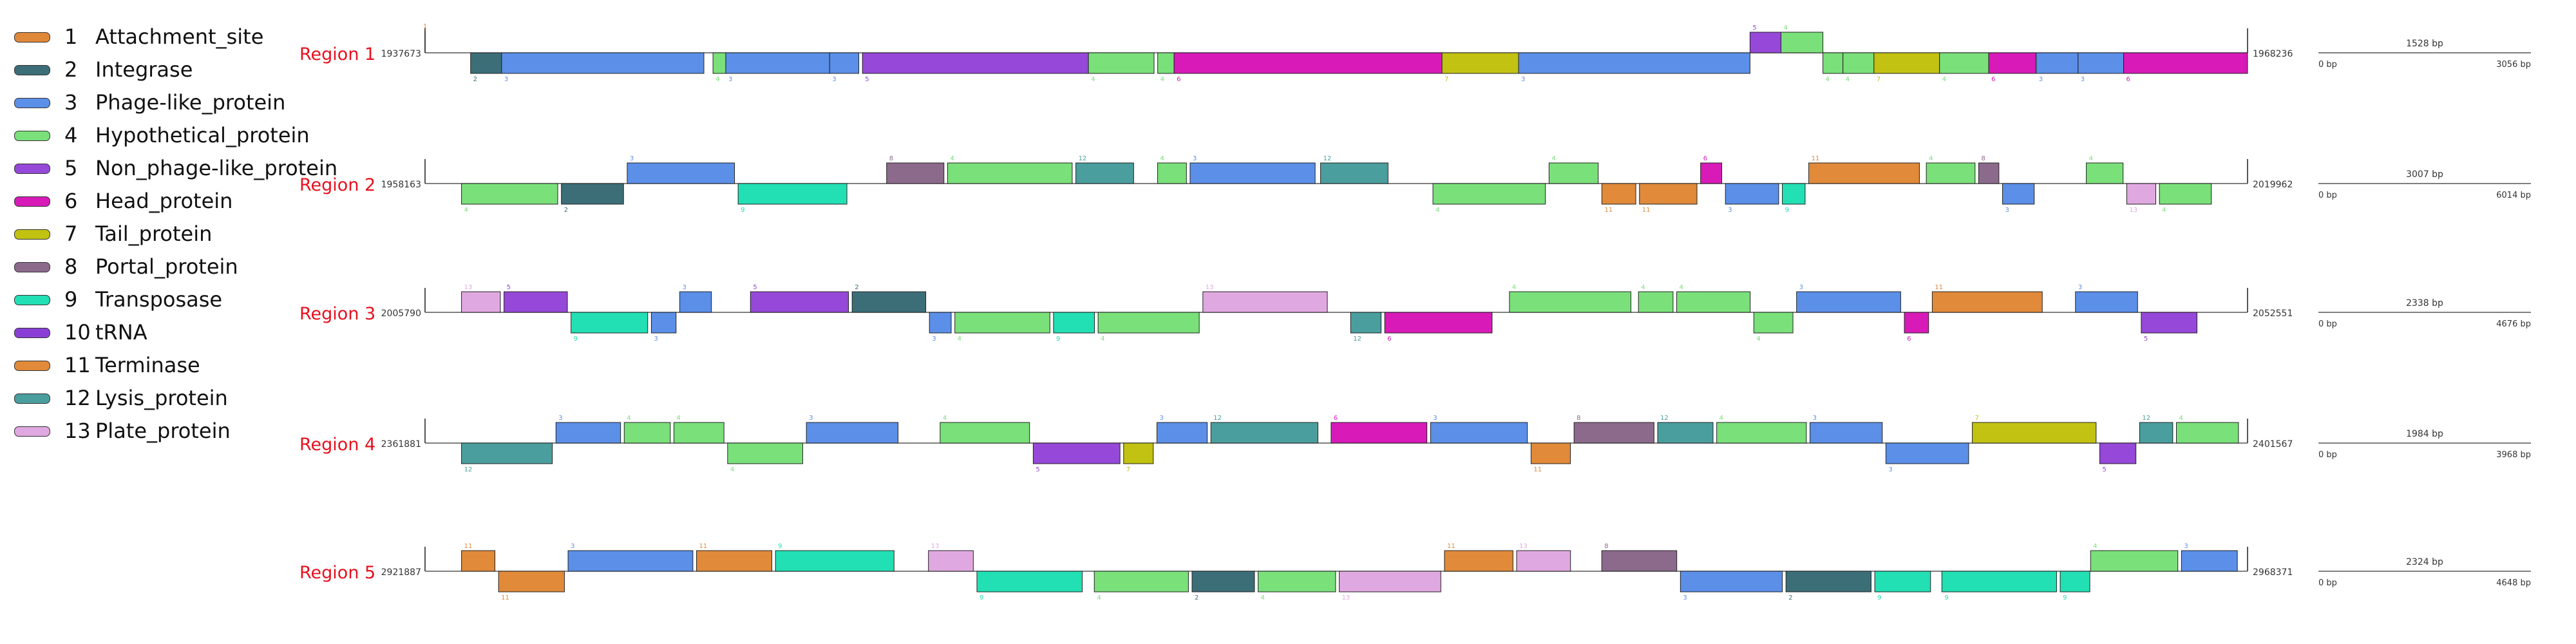 The height and width of the screenshot is (644, 2576). I want to click on legend-label: tRNA, so click(121, 333).